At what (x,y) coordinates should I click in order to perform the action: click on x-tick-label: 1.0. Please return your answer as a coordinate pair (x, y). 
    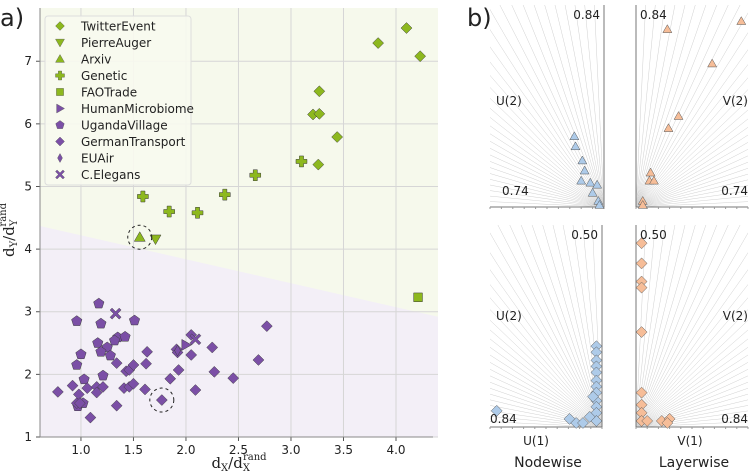
    Looking at the image, I should click on (80, 450).